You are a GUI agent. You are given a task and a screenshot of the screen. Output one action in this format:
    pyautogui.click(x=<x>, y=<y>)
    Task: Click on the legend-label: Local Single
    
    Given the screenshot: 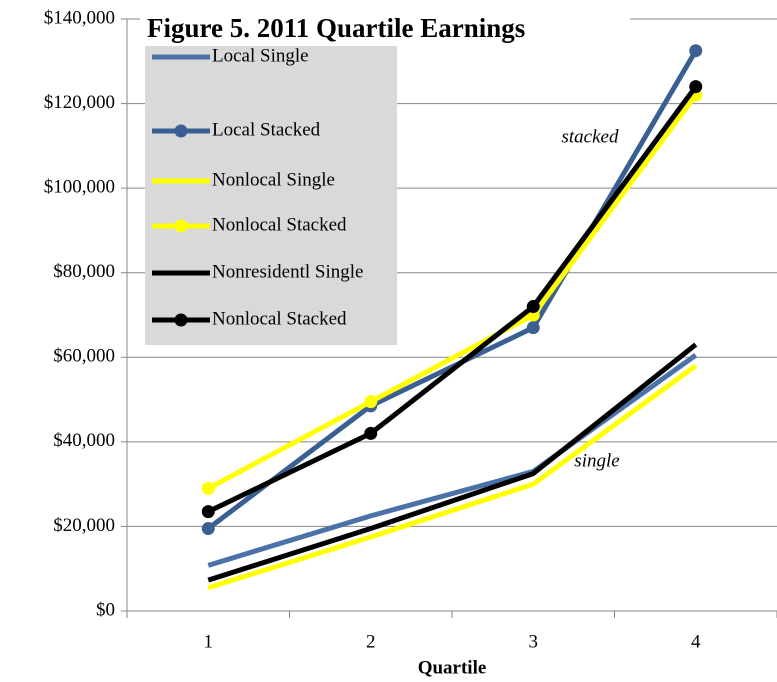 What is the action you would take?
    pyautogui.click(x=260, y=55)
    